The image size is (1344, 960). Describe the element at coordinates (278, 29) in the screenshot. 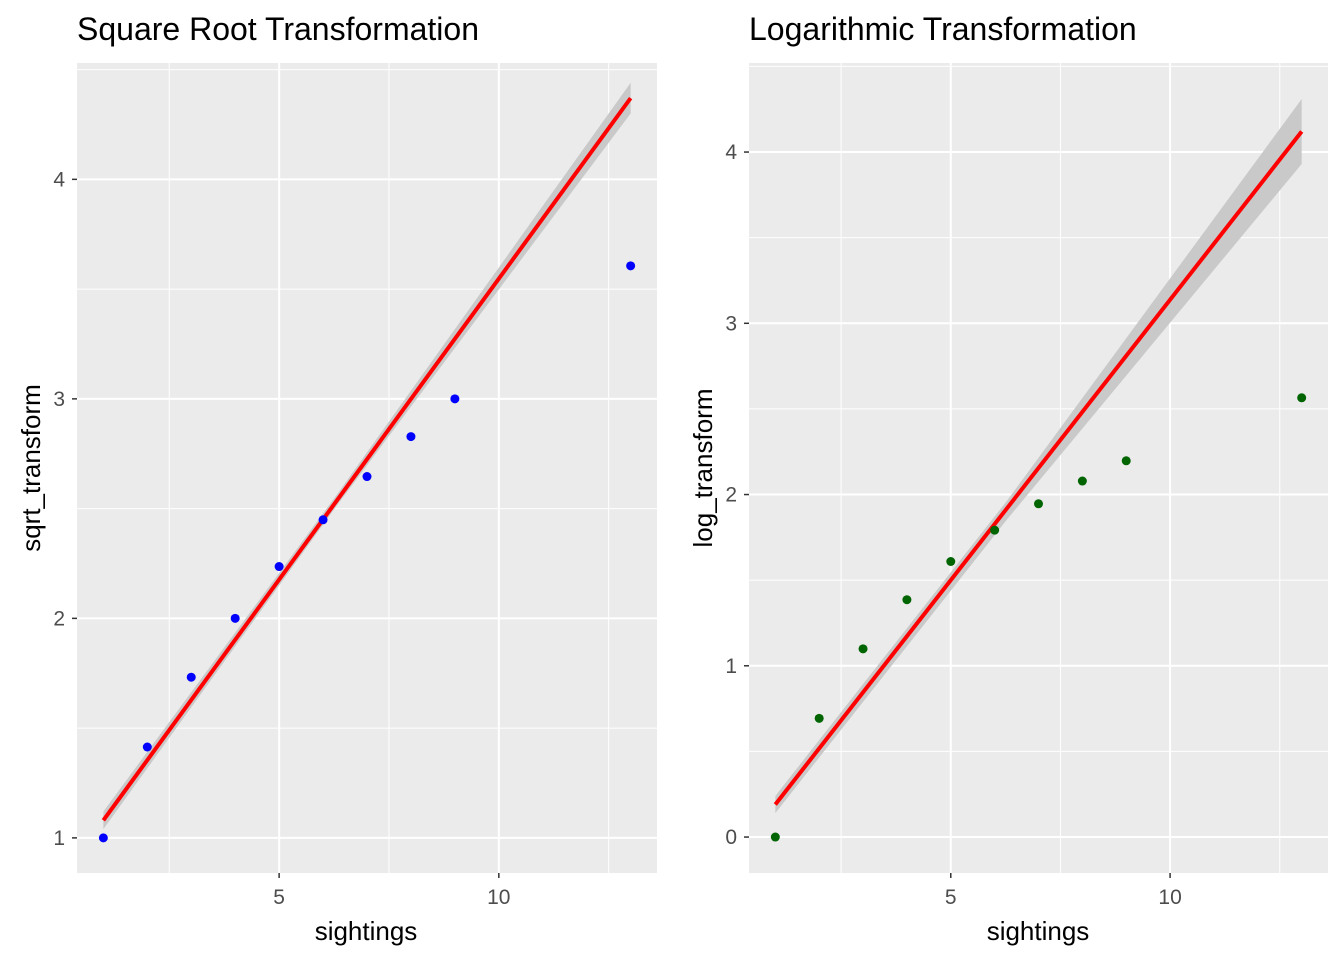

I see `chart-title: Square Root Transformation` at that location.